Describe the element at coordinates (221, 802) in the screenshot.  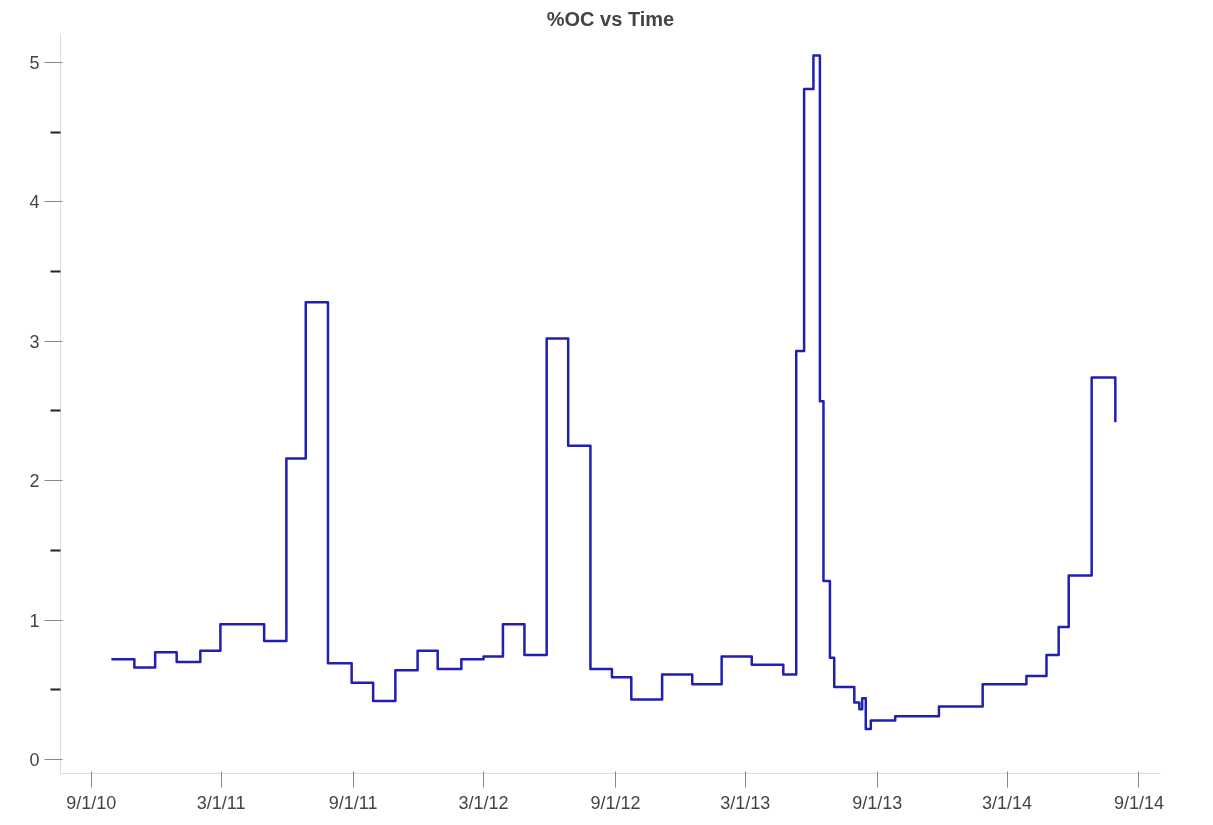
I see `x-tick-label: 3/1/11` at that location.